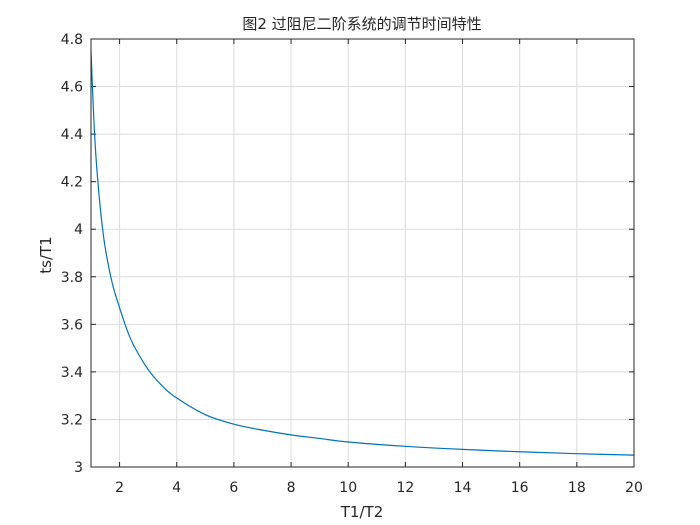 This screenshot has width=700, height=525. I want to click on x-tick-label: 10, so click(348, 488).